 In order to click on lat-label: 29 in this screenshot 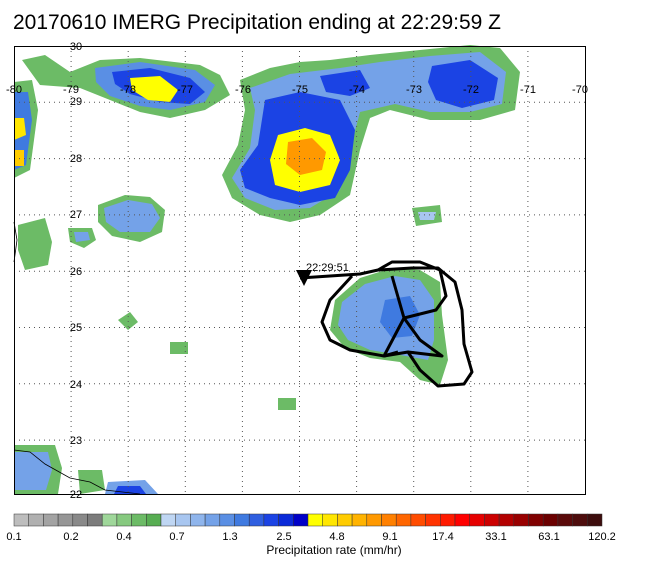, I will do `click(76, 102)`.